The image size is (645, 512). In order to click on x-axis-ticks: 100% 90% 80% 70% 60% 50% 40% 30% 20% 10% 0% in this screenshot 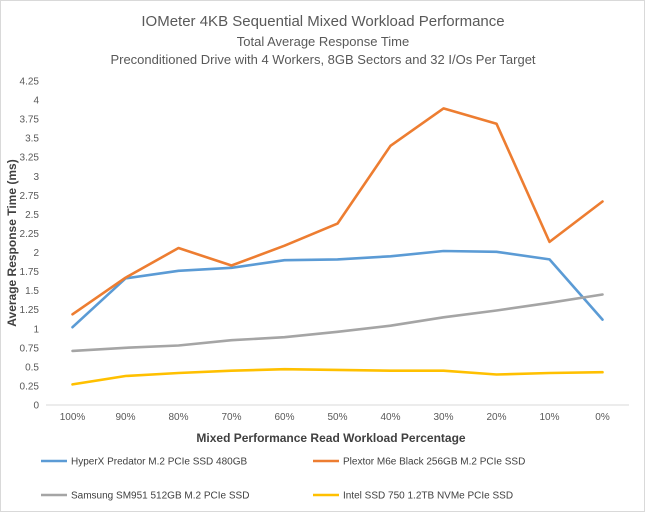, I will do `click(335, 417)`.